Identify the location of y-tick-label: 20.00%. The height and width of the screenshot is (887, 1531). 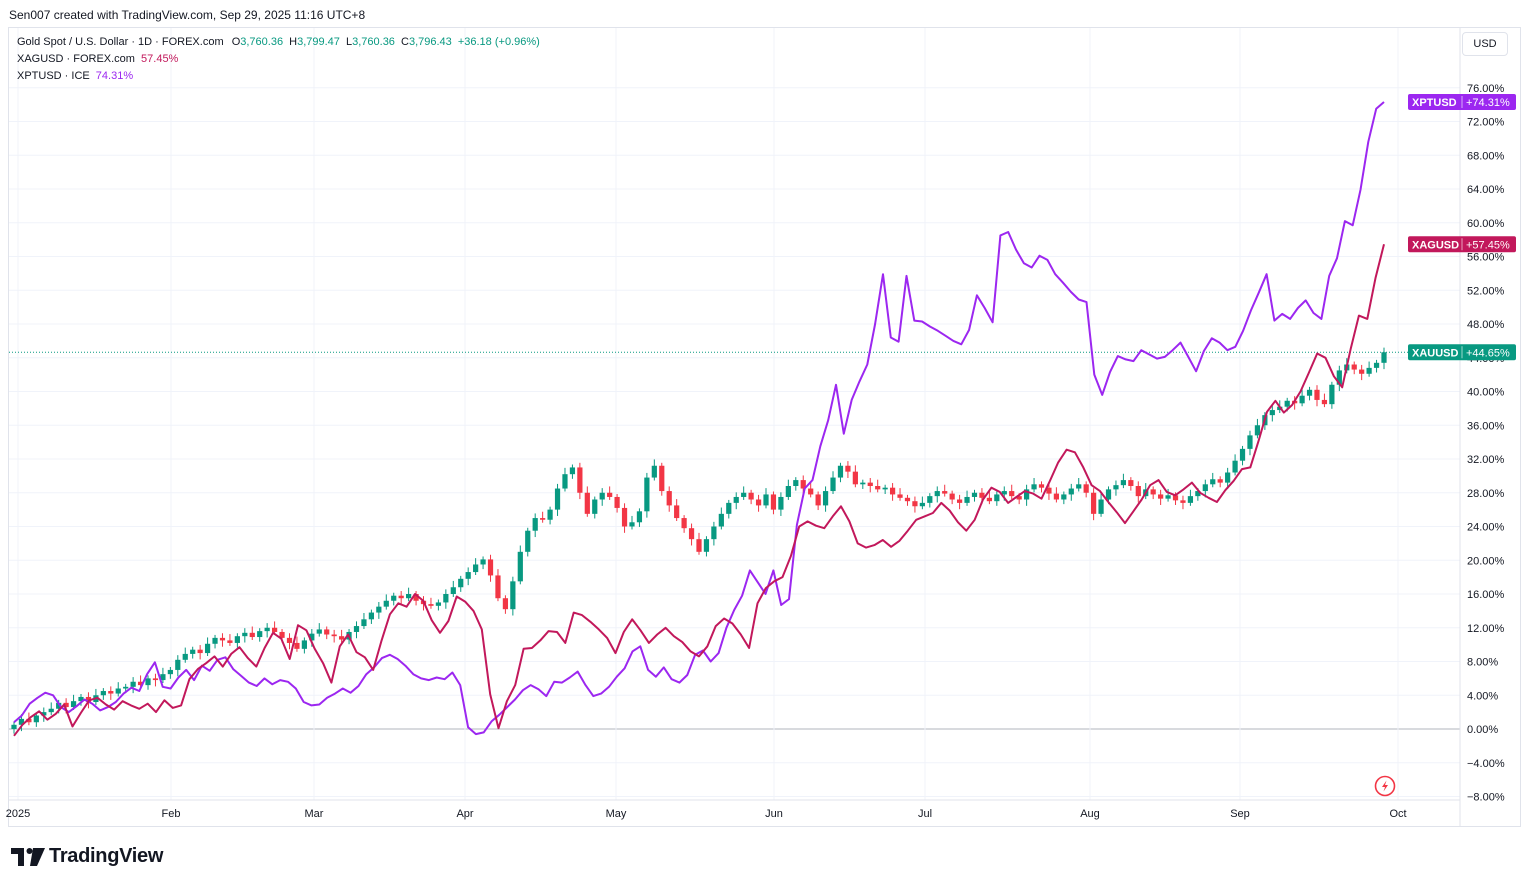
(1486, 561).